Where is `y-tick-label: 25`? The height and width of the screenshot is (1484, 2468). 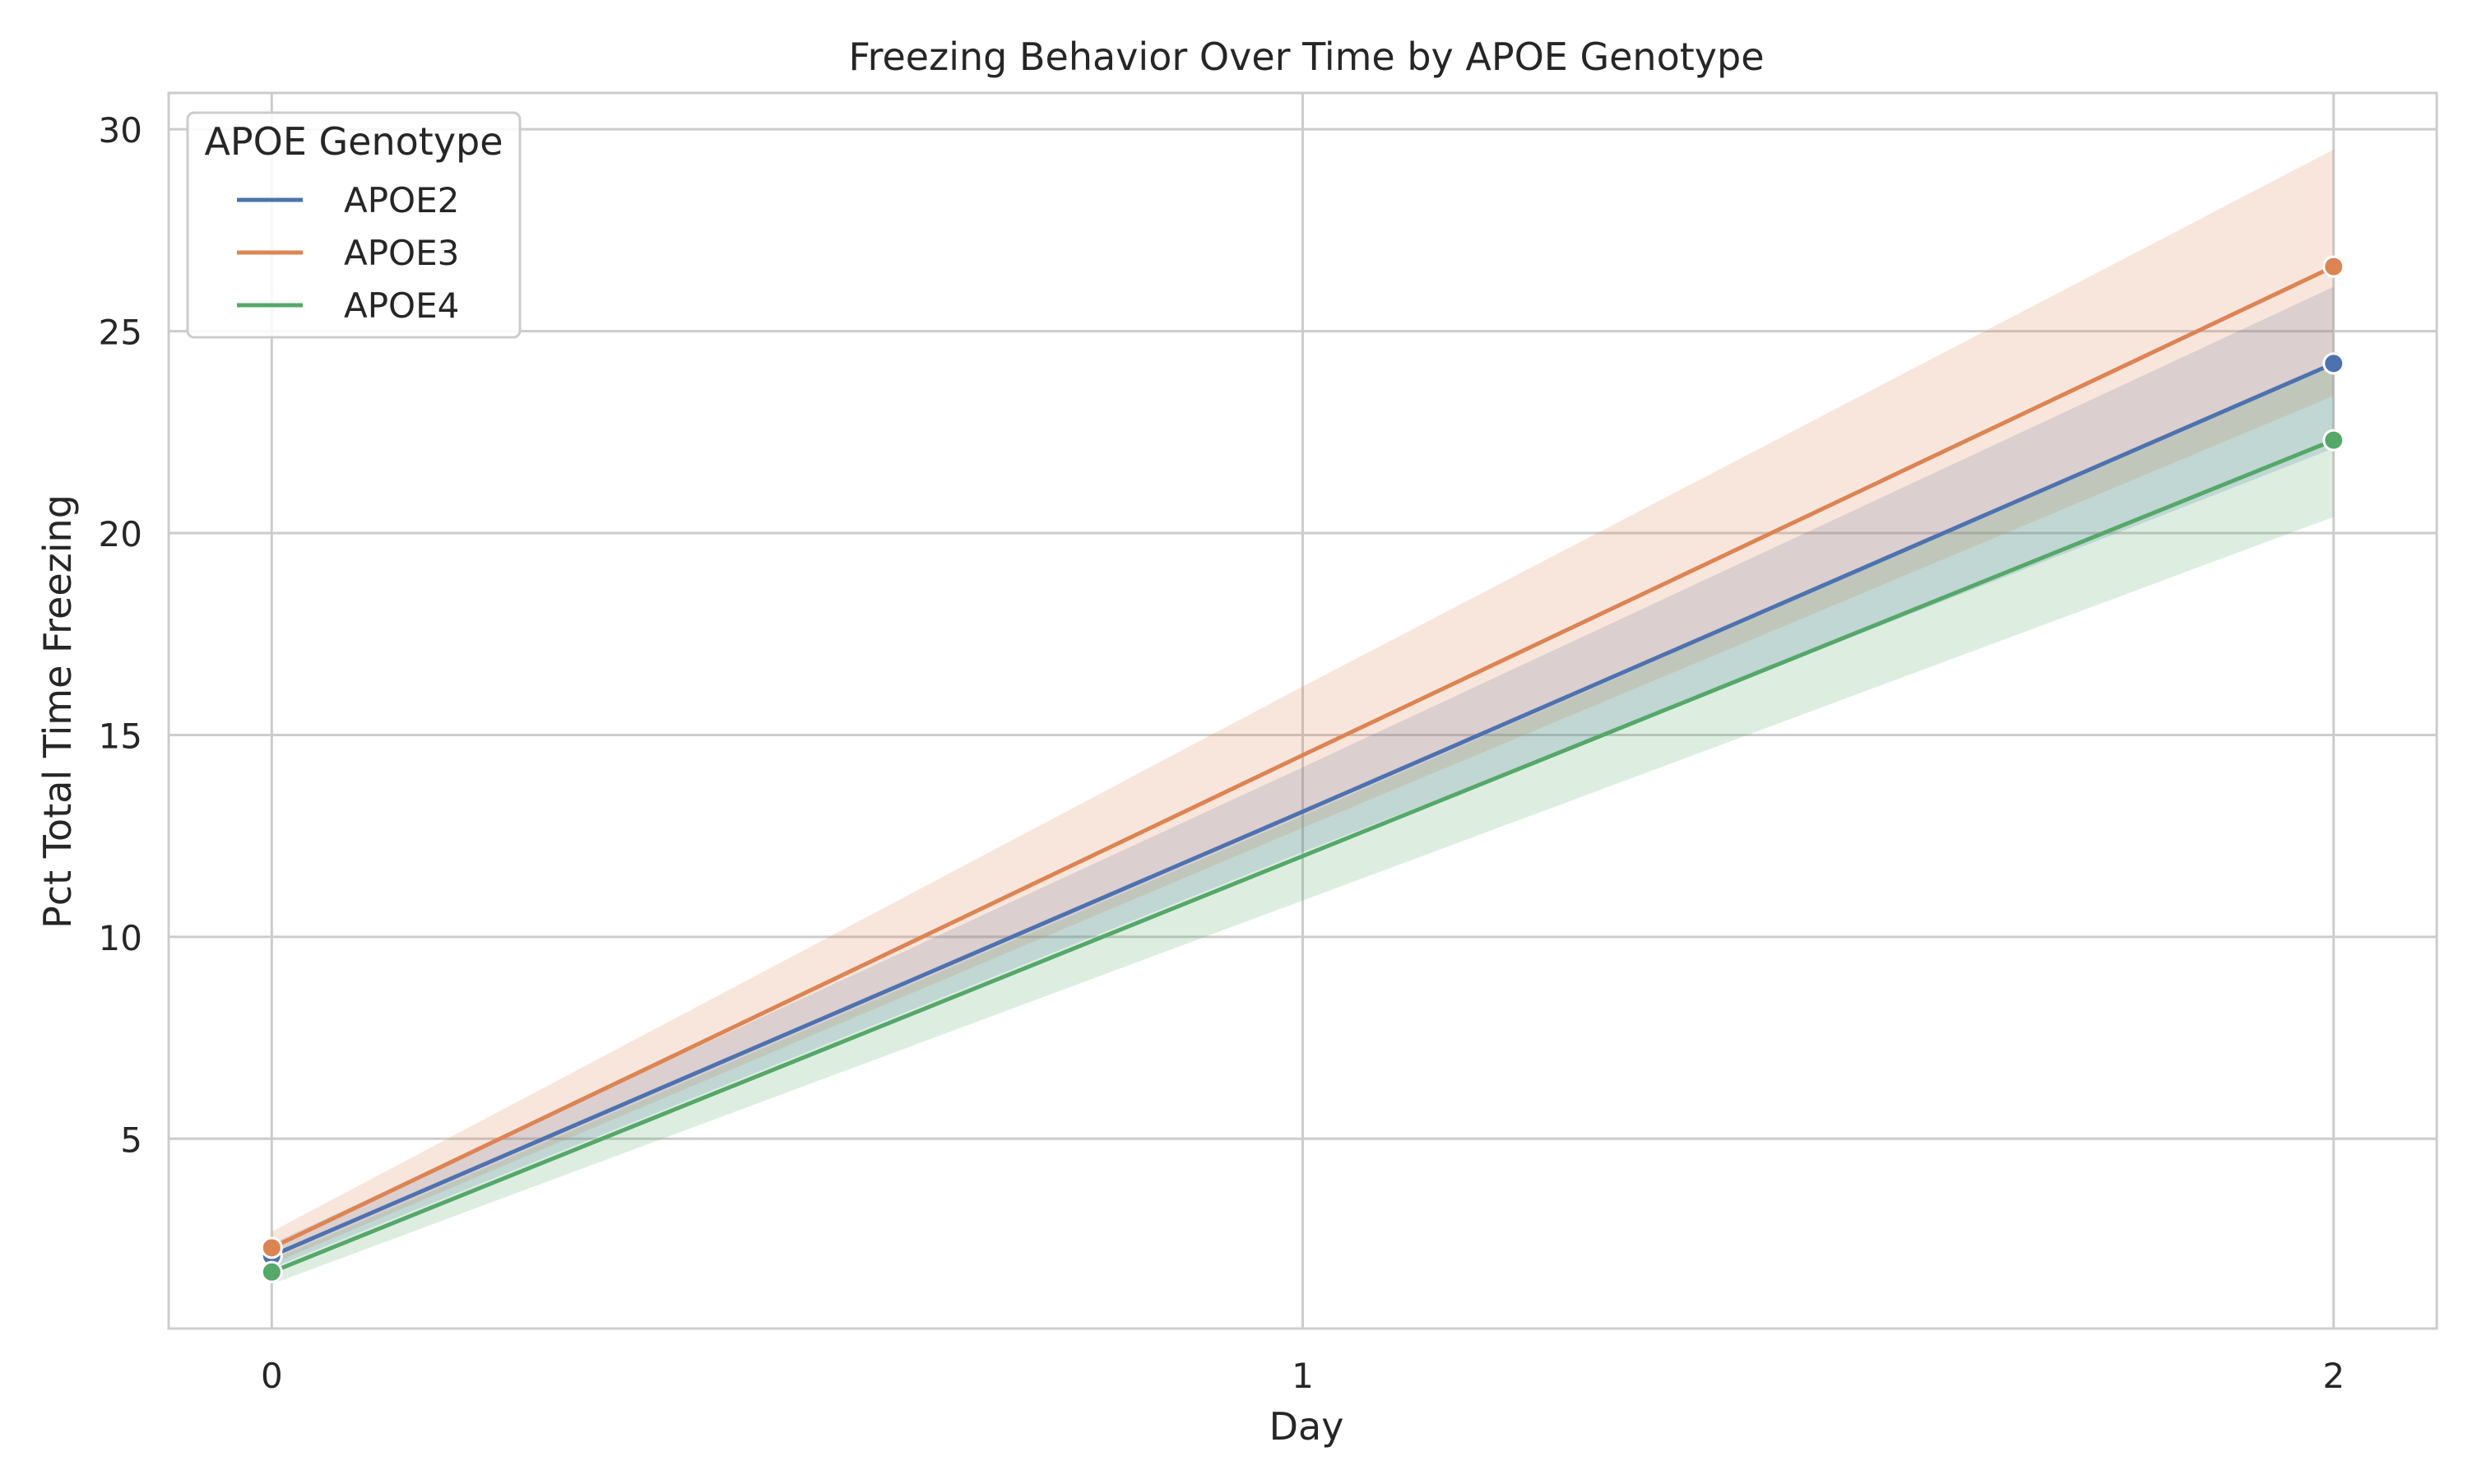
y-tick-label: 25 is located at coordinates (120, 333).